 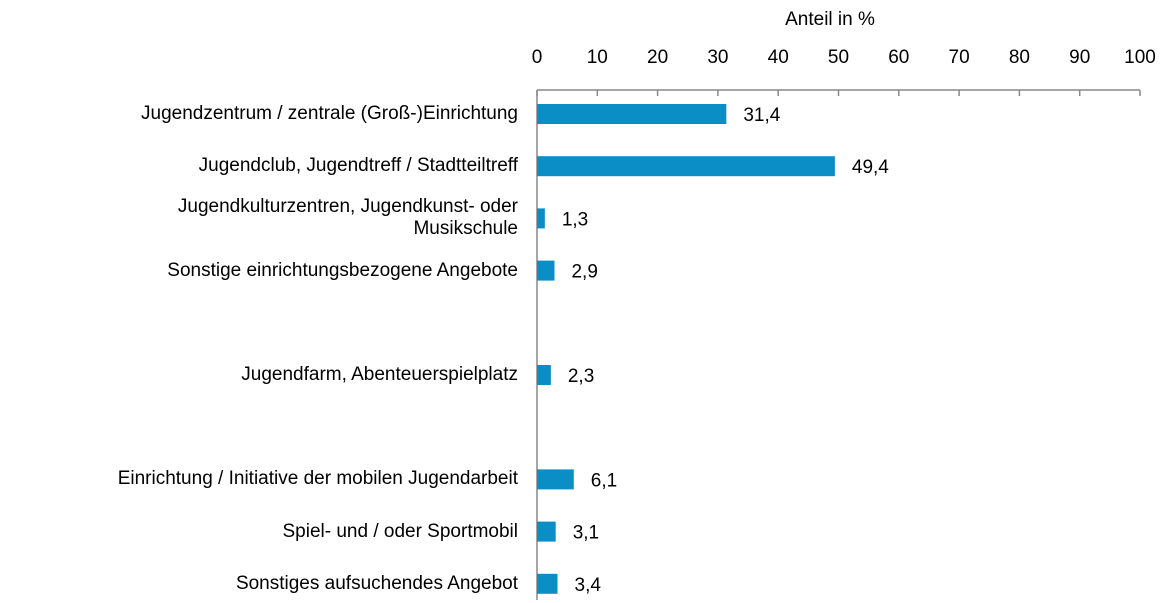 What do you see at coordinates (588, 585) in the screenshot?
I see `data-label: 3,4` at bounding box center [588, 585].